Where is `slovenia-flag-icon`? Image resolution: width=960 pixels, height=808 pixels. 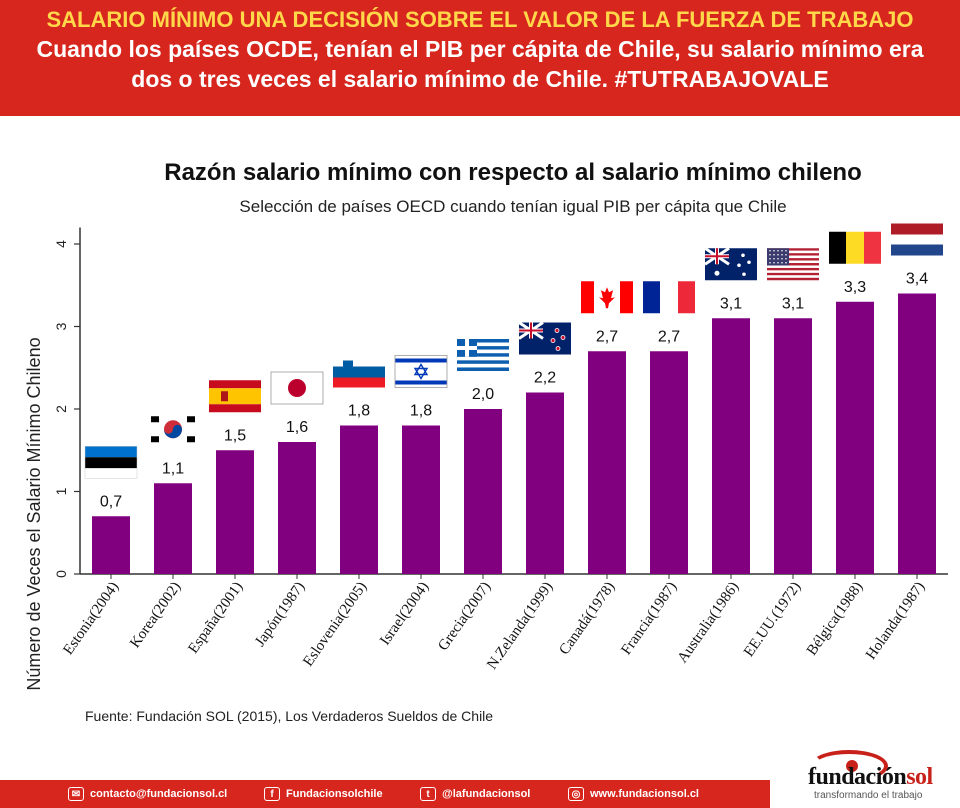
slovenia-flag-icon is located at coordinates (359, 371).